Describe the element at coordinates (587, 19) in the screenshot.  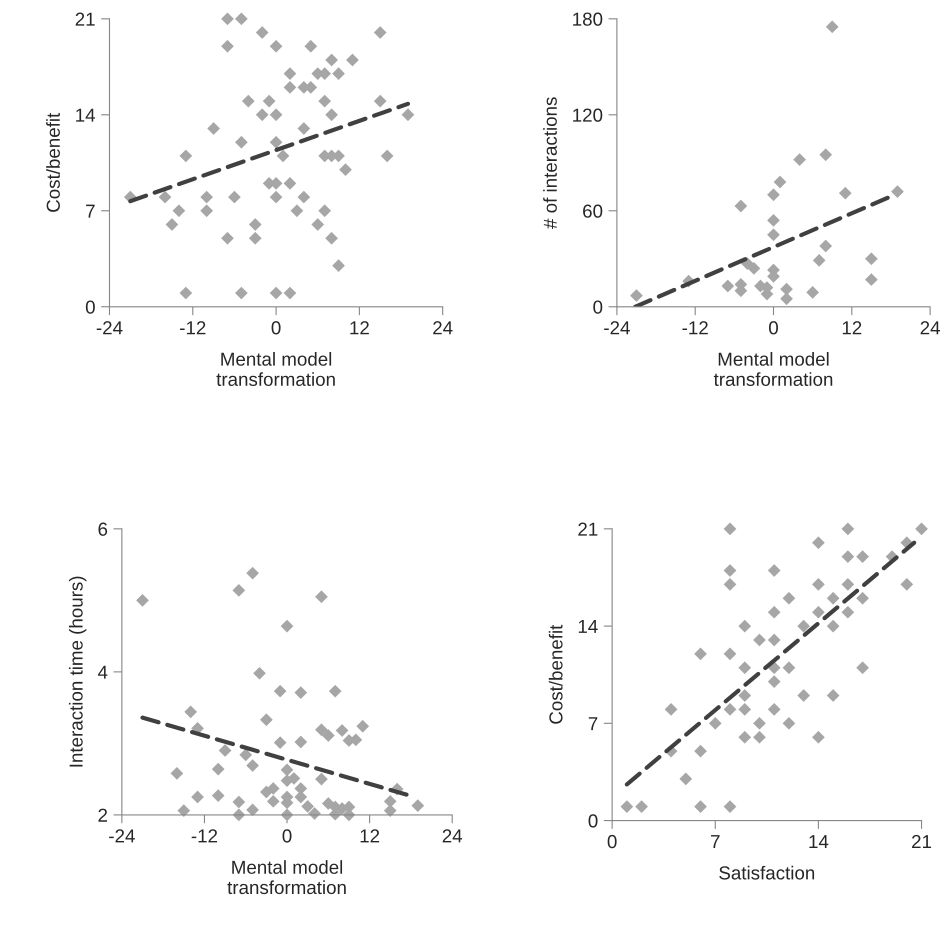
I see `y-tick-label: 180` at that location.